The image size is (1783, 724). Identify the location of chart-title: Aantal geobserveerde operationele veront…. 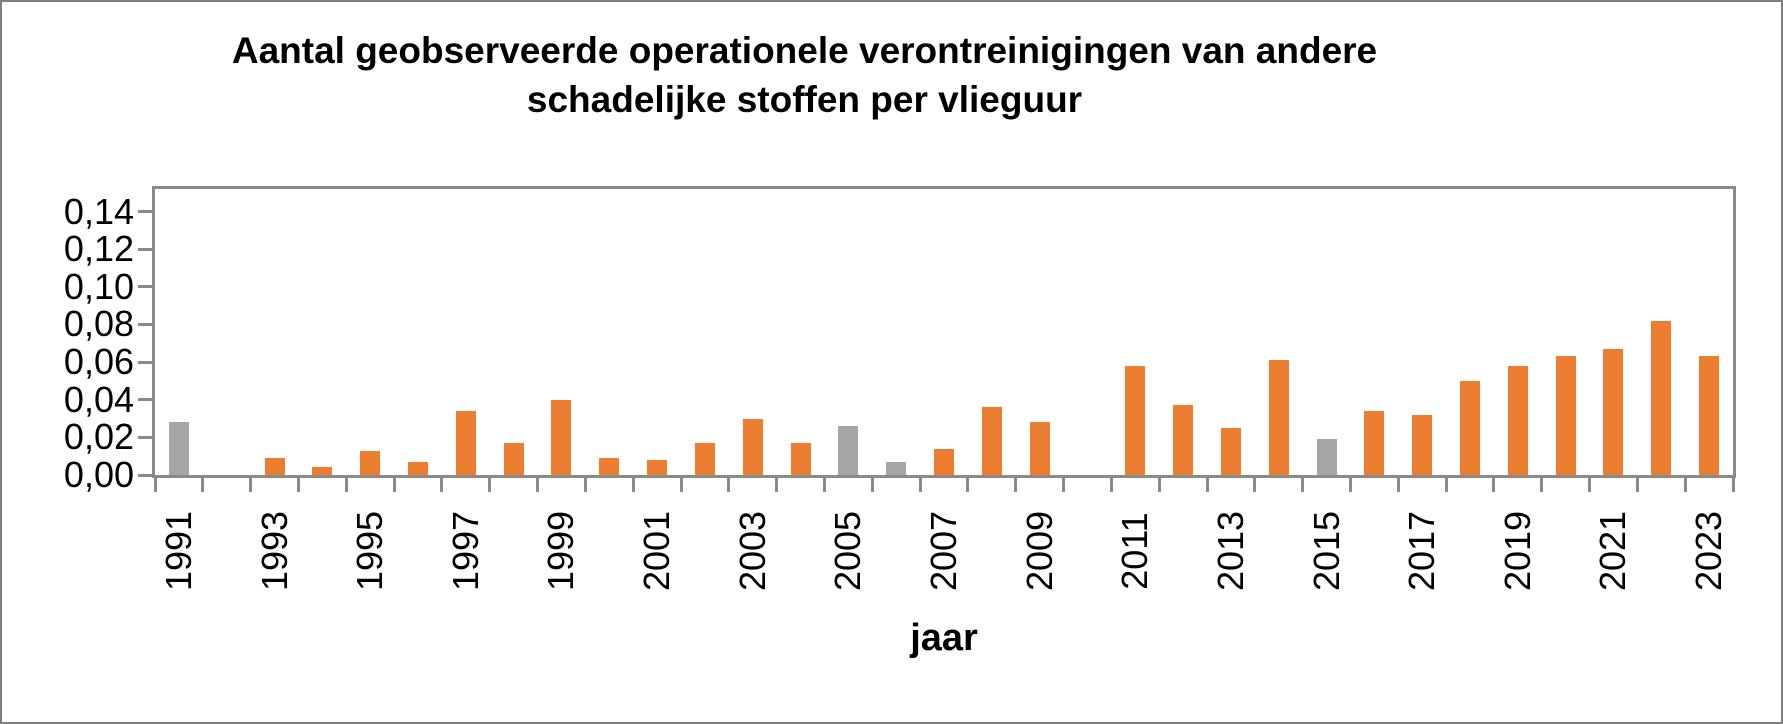
(804, 75).